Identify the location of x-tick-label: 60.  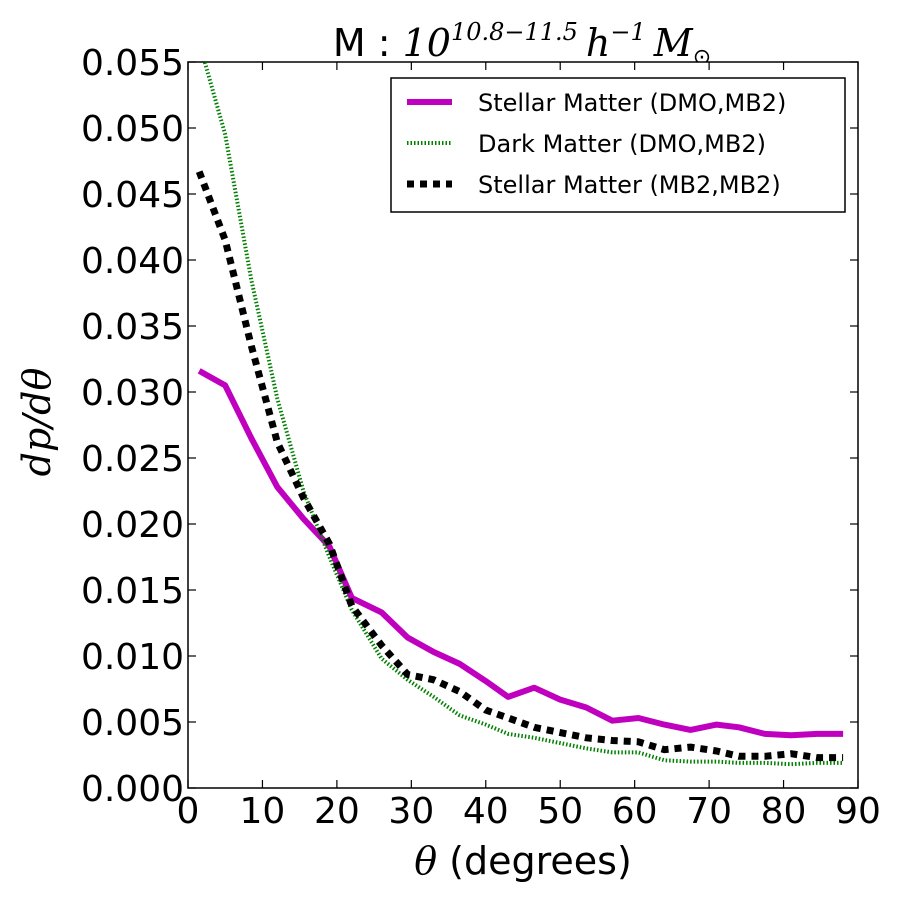
(635, 811).